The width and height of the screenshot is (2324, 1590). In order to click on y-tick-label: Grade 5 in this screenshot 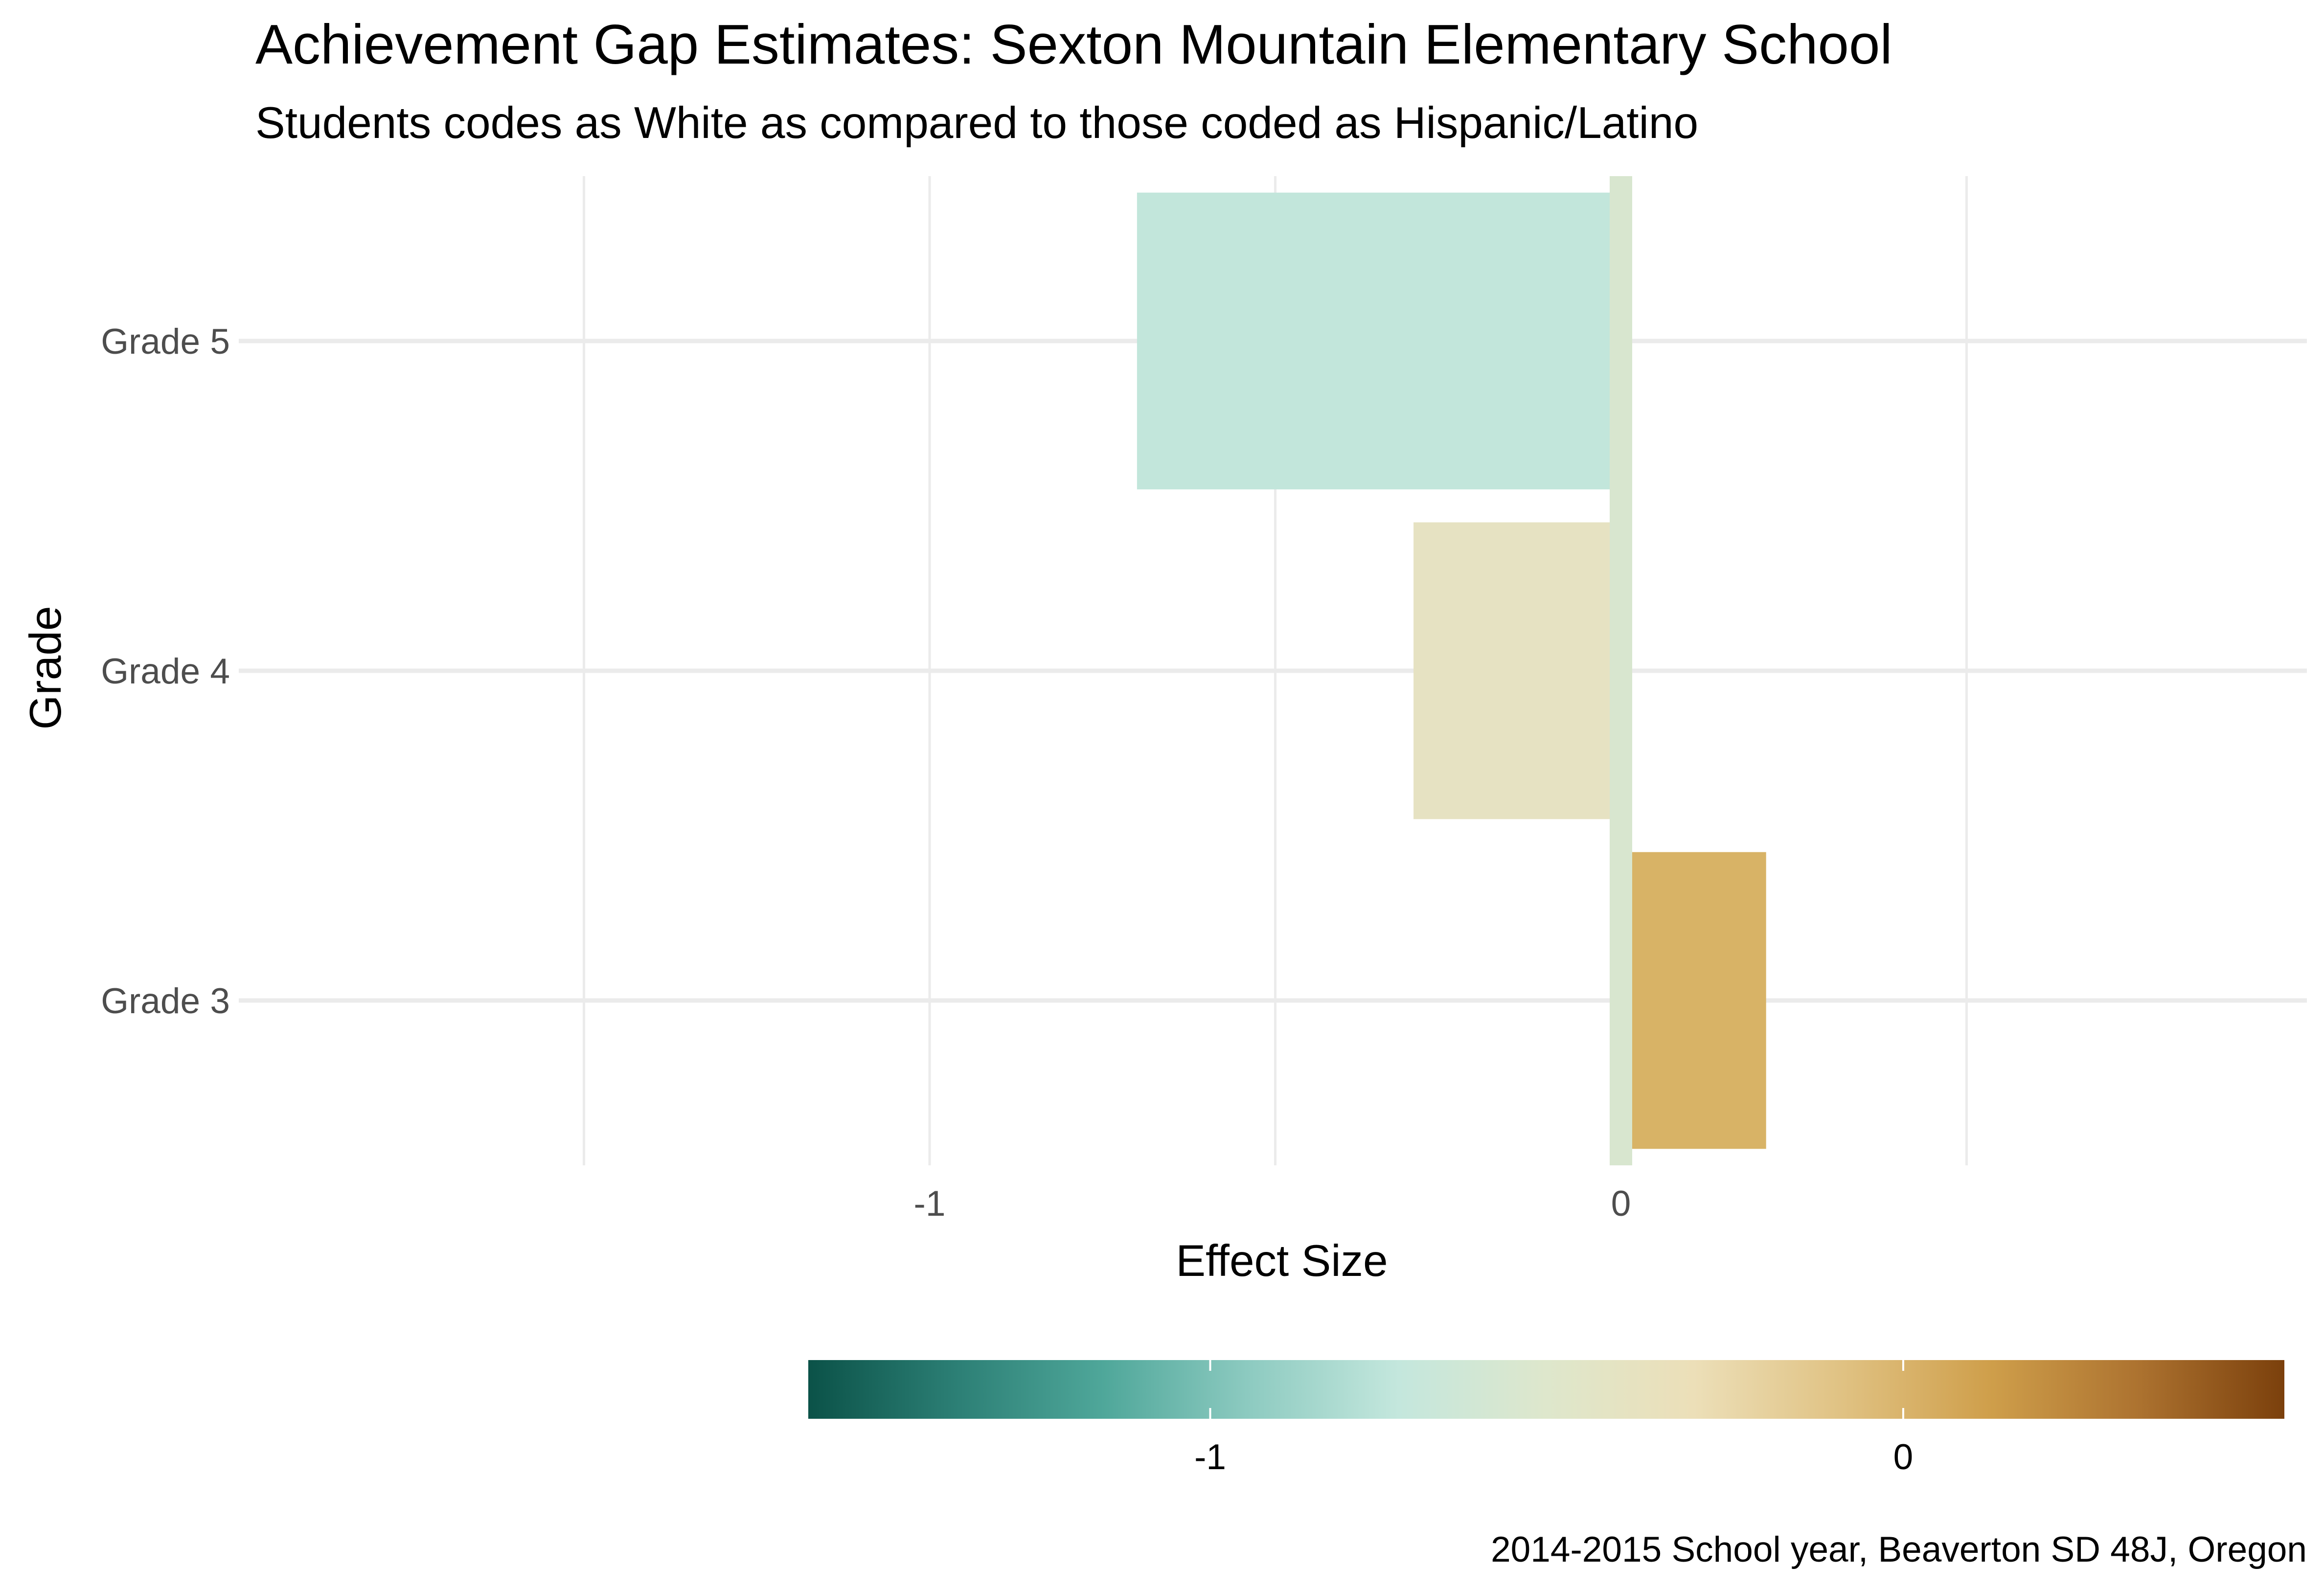, I will do `click(166, 342)`.